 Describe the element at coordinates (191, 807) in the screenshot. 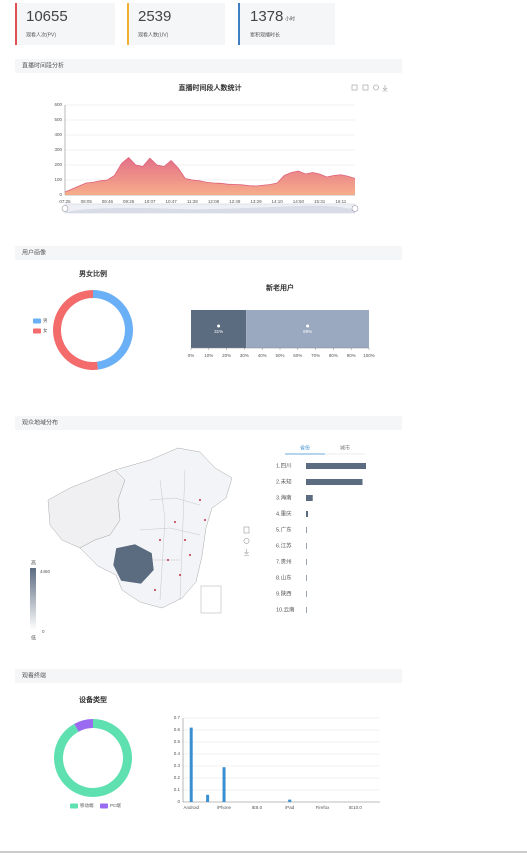

I see `x-tick-label: Android` at that location.